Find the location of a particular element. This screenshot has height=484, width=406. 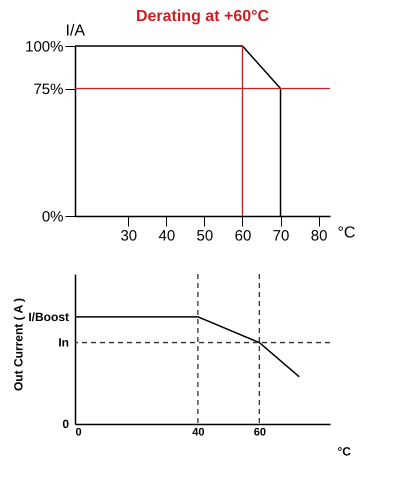

x-tick-label: 30 is located at coordinates (129, 236).